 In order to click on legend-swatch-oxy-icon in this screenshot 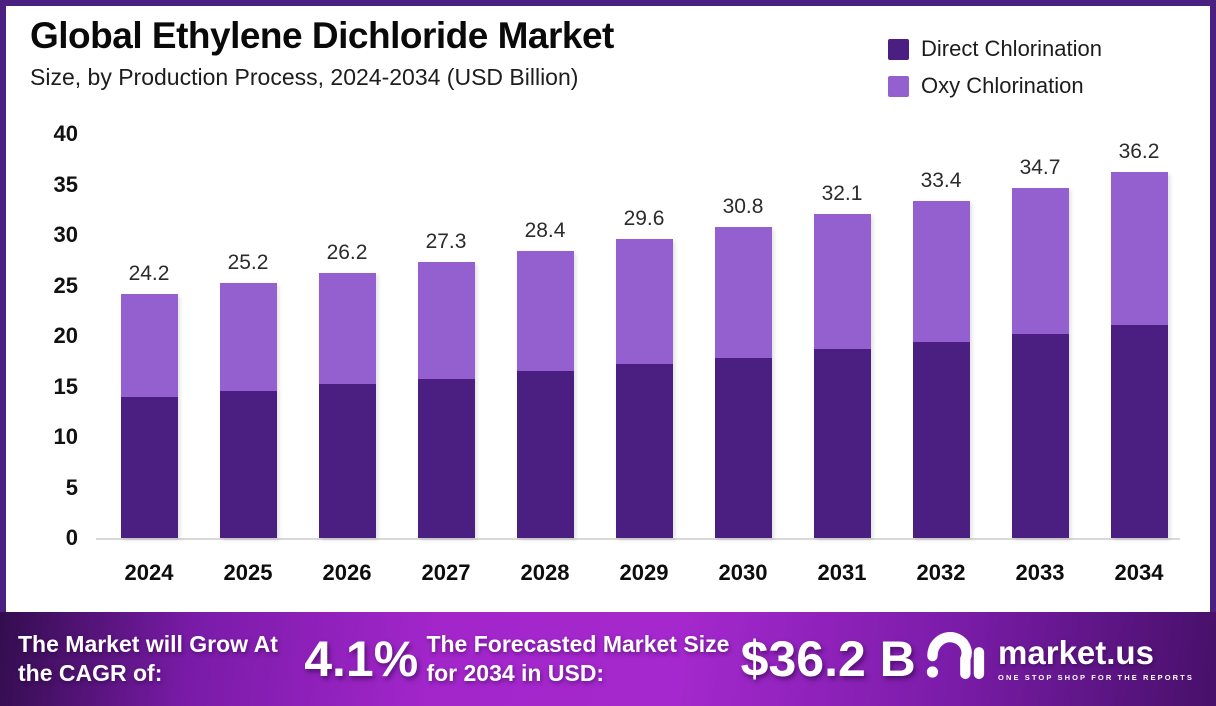, I will do `click(898, 86)`.